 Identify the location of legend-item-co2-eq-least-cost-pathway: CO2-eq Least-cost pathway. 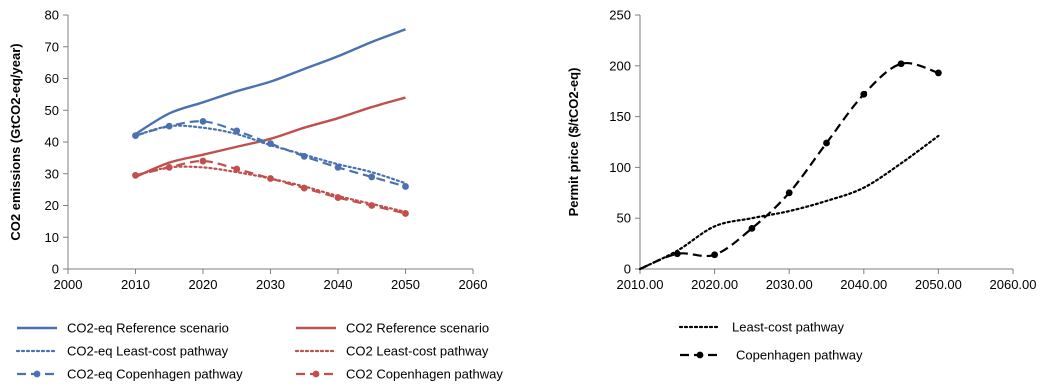
(122, 351).